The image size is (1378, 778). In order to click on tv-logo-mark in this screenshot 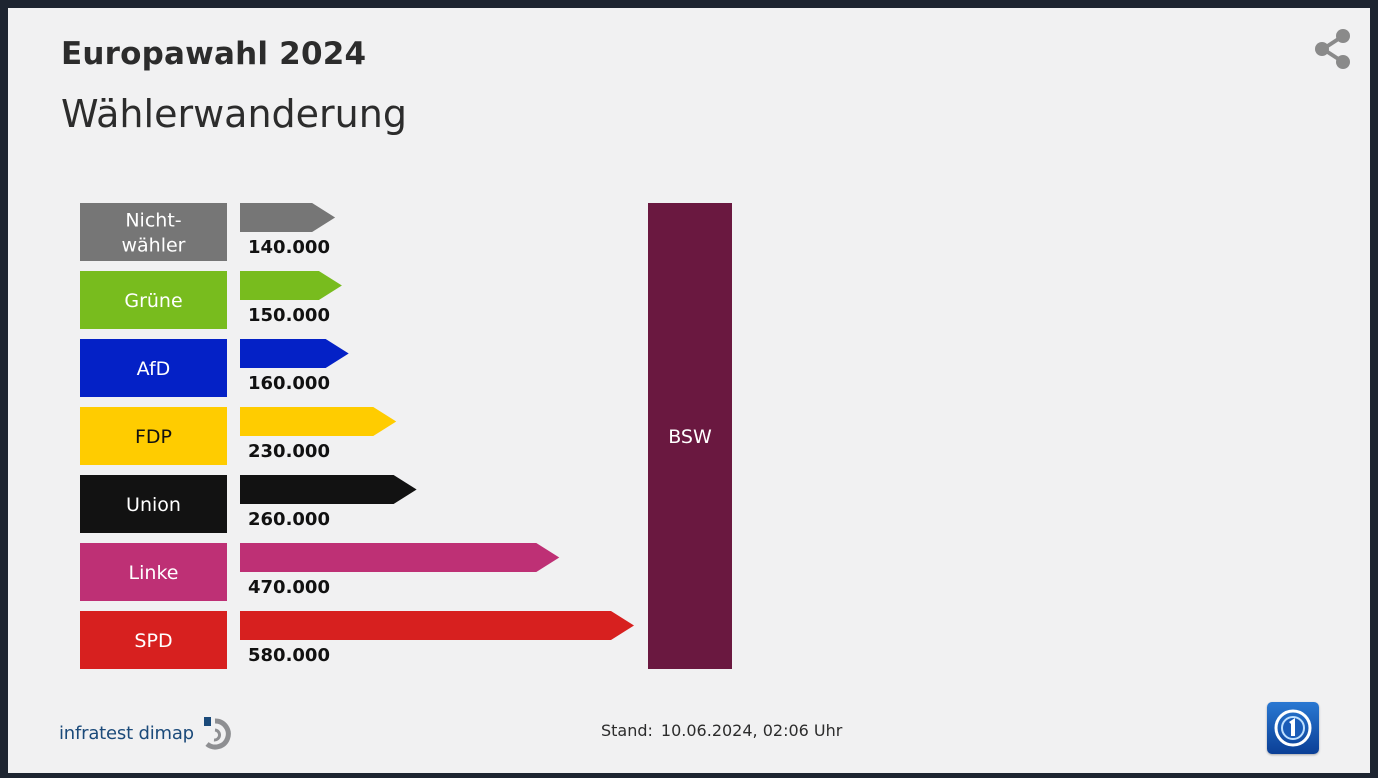, I will do `click(1293, 728)`.